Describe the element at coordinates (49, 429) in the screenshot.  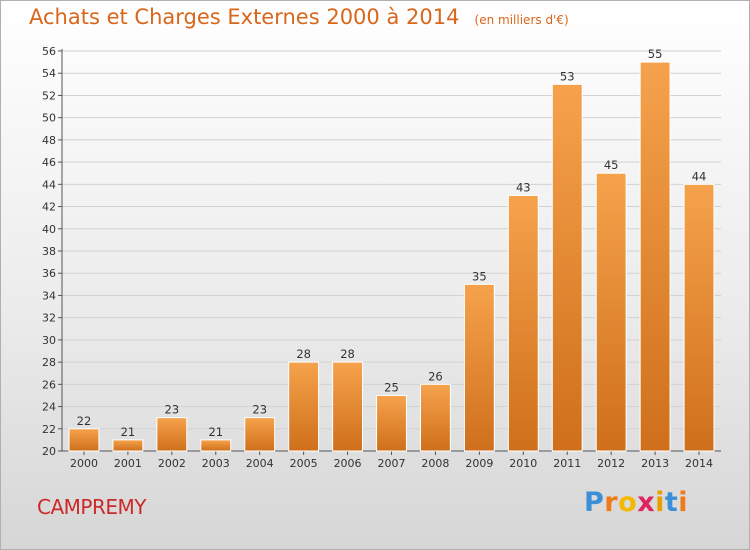
I see `y-tick-label: 22` at that location.